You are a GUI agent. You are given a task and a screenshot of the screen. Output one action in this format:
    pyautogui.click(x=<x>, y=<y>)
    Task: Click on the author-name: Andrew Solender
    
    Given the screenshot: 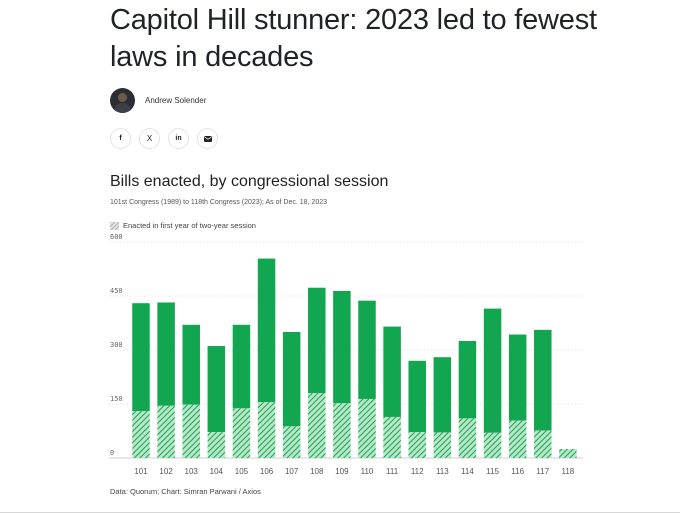 What is the action you would take?
    pyautogui.click(x=176, y=100)
    